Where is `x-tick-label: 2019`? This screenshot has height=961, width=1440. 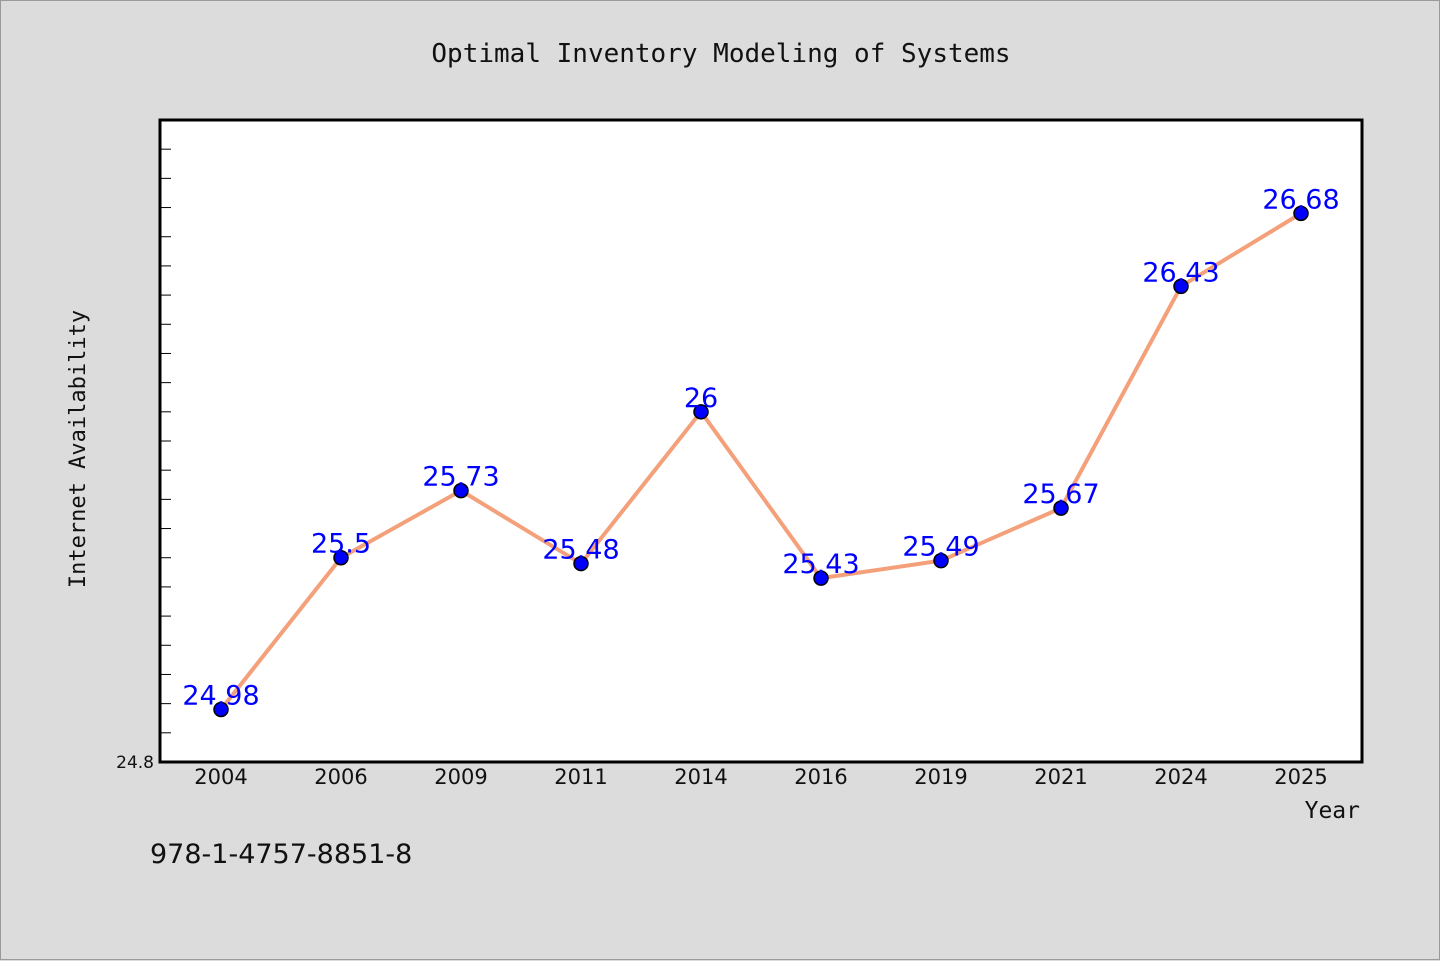 x-tick-label: 2019 is located at coordinates (940, 777).